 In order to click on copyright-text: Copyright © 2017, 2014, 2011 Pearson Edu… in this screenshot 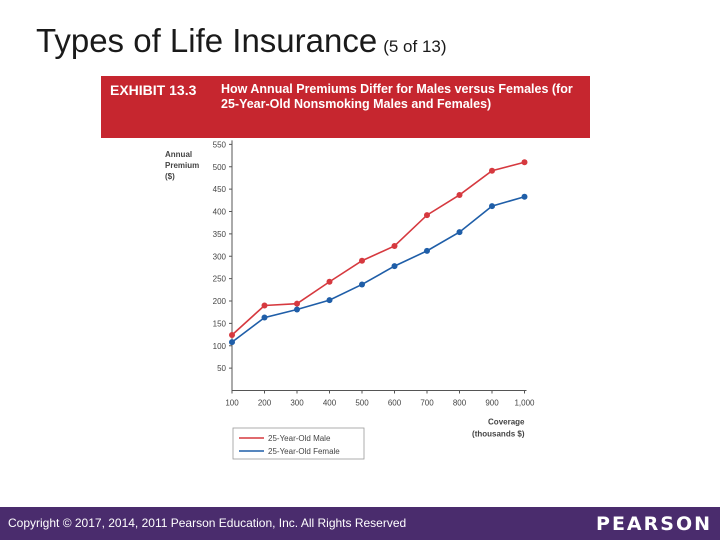, I will do `click(207, 523)`.